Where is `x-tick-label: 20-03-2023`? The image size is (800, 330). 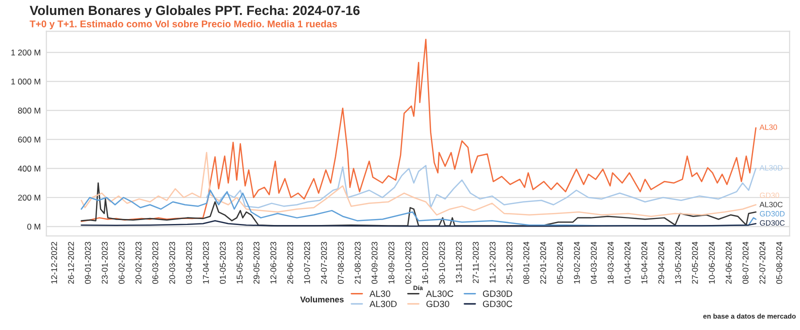
x-tick-label: 20-03-2023 is located at coordinates (172, 263).